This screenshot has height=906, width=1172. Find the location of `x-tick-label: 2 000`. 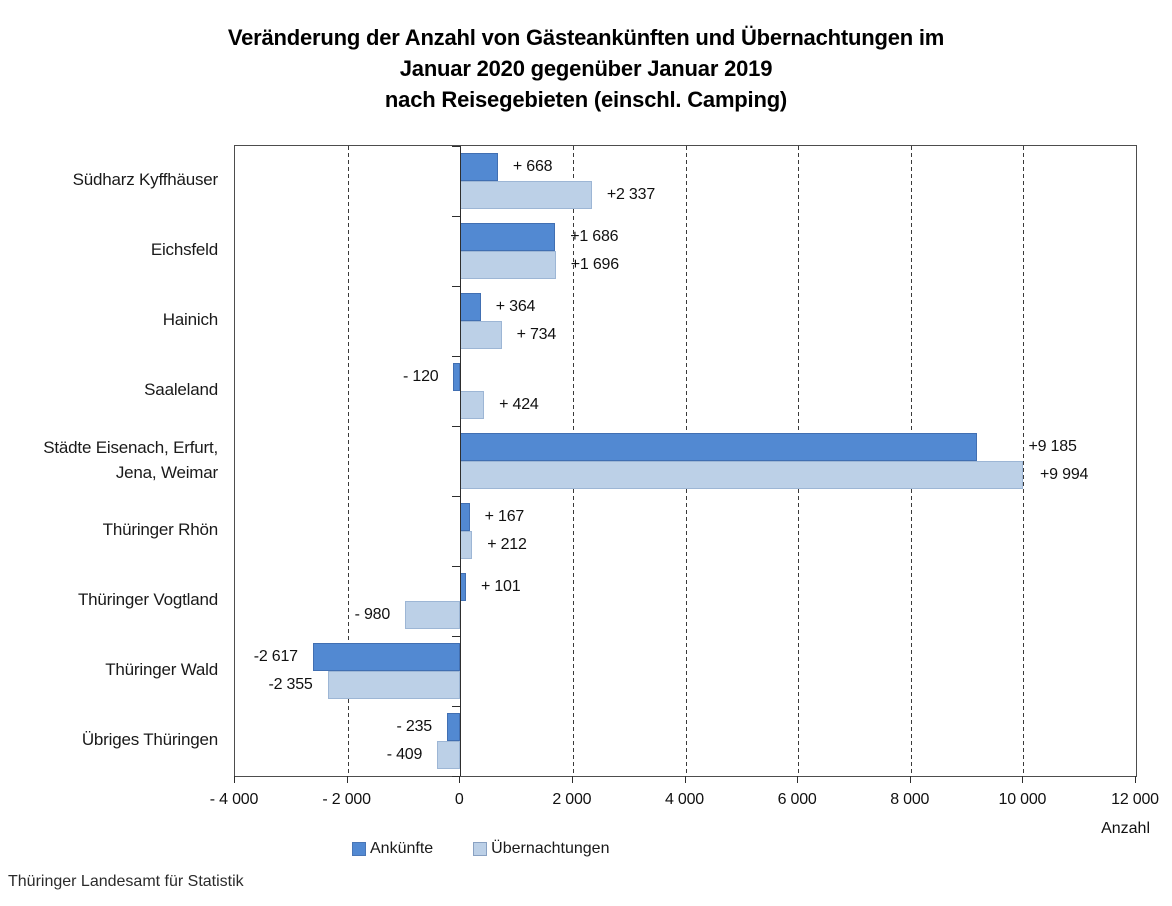

x-tick-label: 2 000 is located at coordinates (572, 799).